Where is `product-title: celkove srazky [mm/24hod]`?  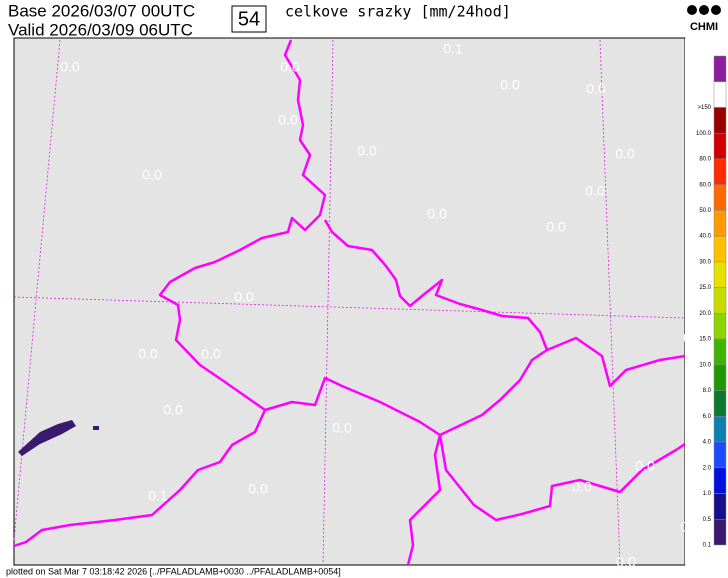 product-title: celkove srazky [mm/24hod] is located at coordinates (398, 12).